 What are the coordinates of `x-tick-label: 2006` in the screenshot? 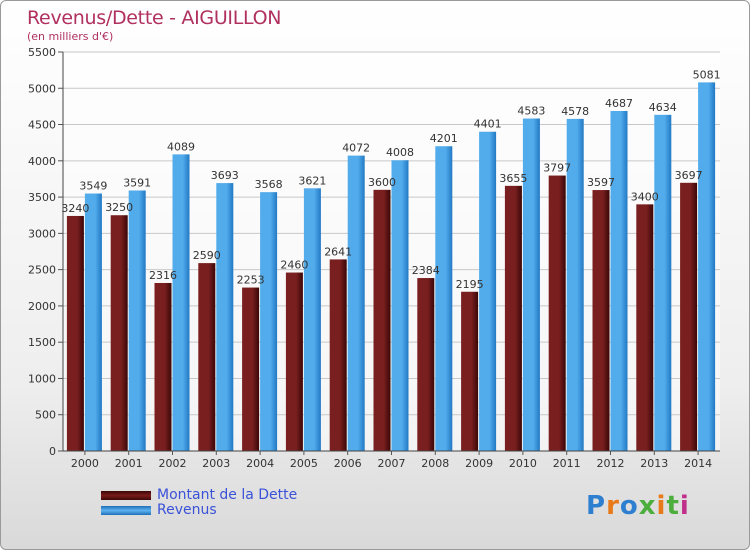 It's located at (348, 463).